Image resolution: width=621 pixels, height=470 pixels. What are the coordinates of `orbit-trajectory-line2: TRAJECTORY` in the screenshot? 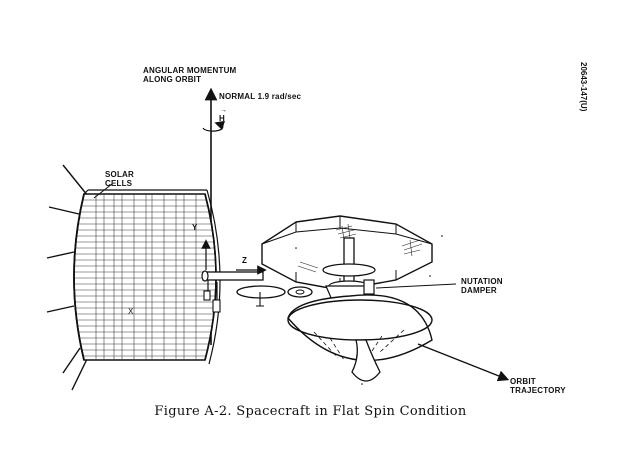 It's located at (538, 390).